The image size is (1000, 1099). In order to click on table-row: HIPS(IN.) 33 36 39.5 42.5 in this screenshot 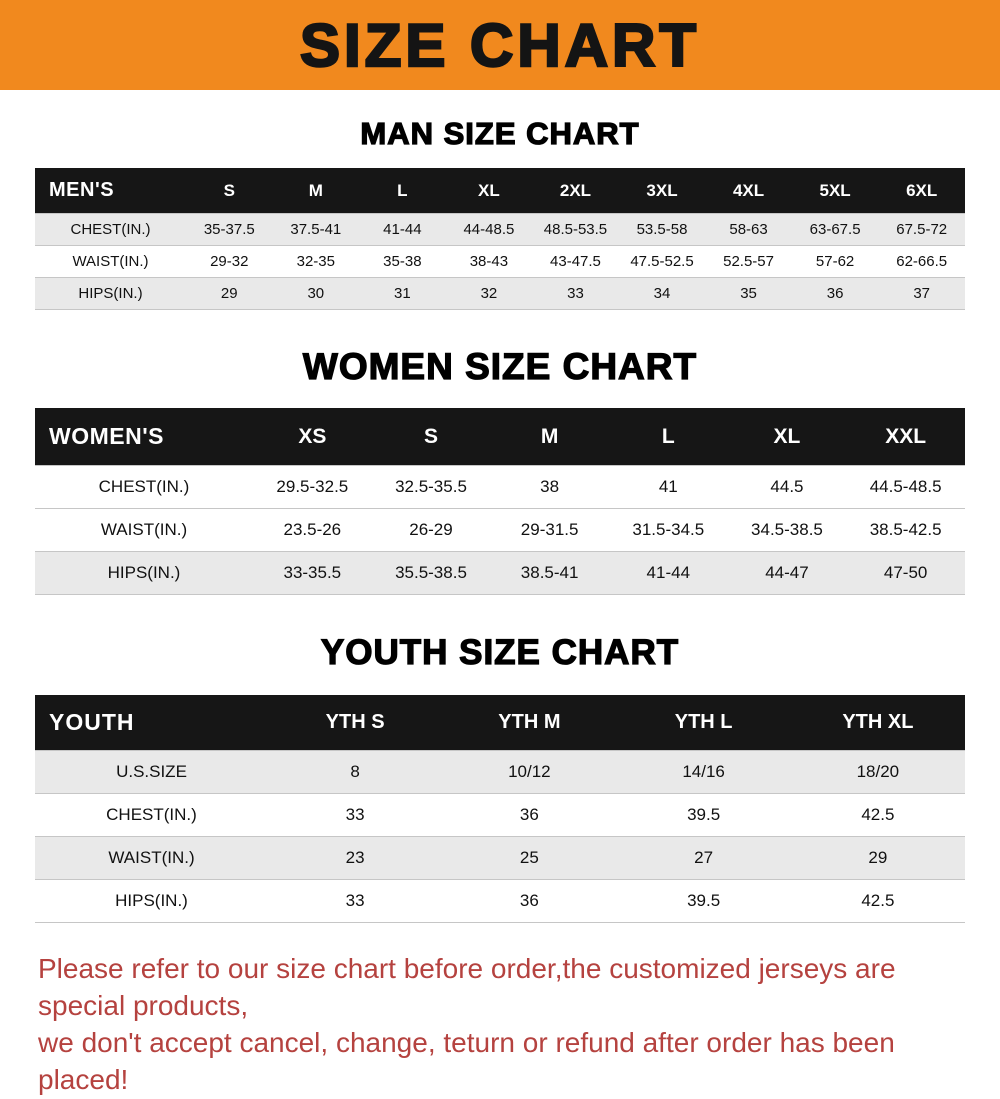, I will do `click(500, 901)`.